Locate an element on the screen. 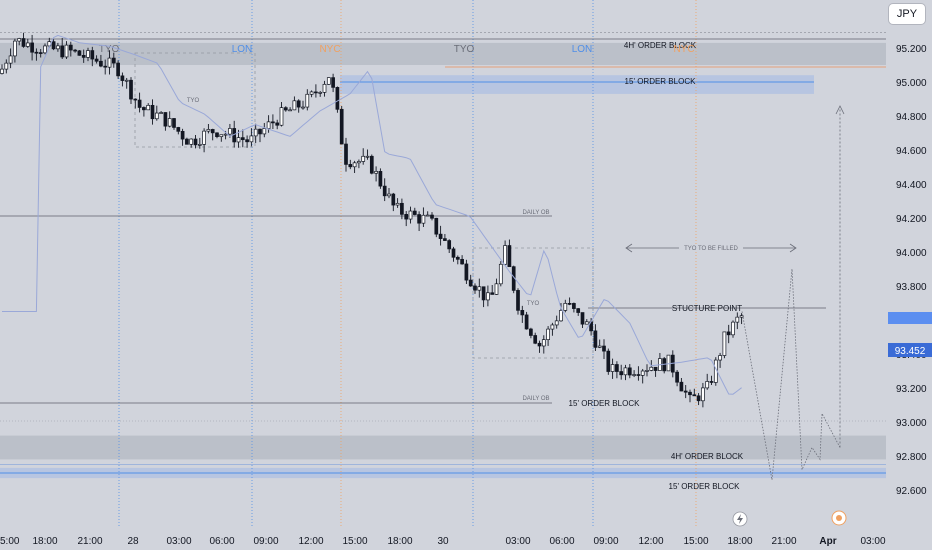 This screenshot has height=550, width=932. price-tick-label: 94.400 is located at coordinates (911, 185).